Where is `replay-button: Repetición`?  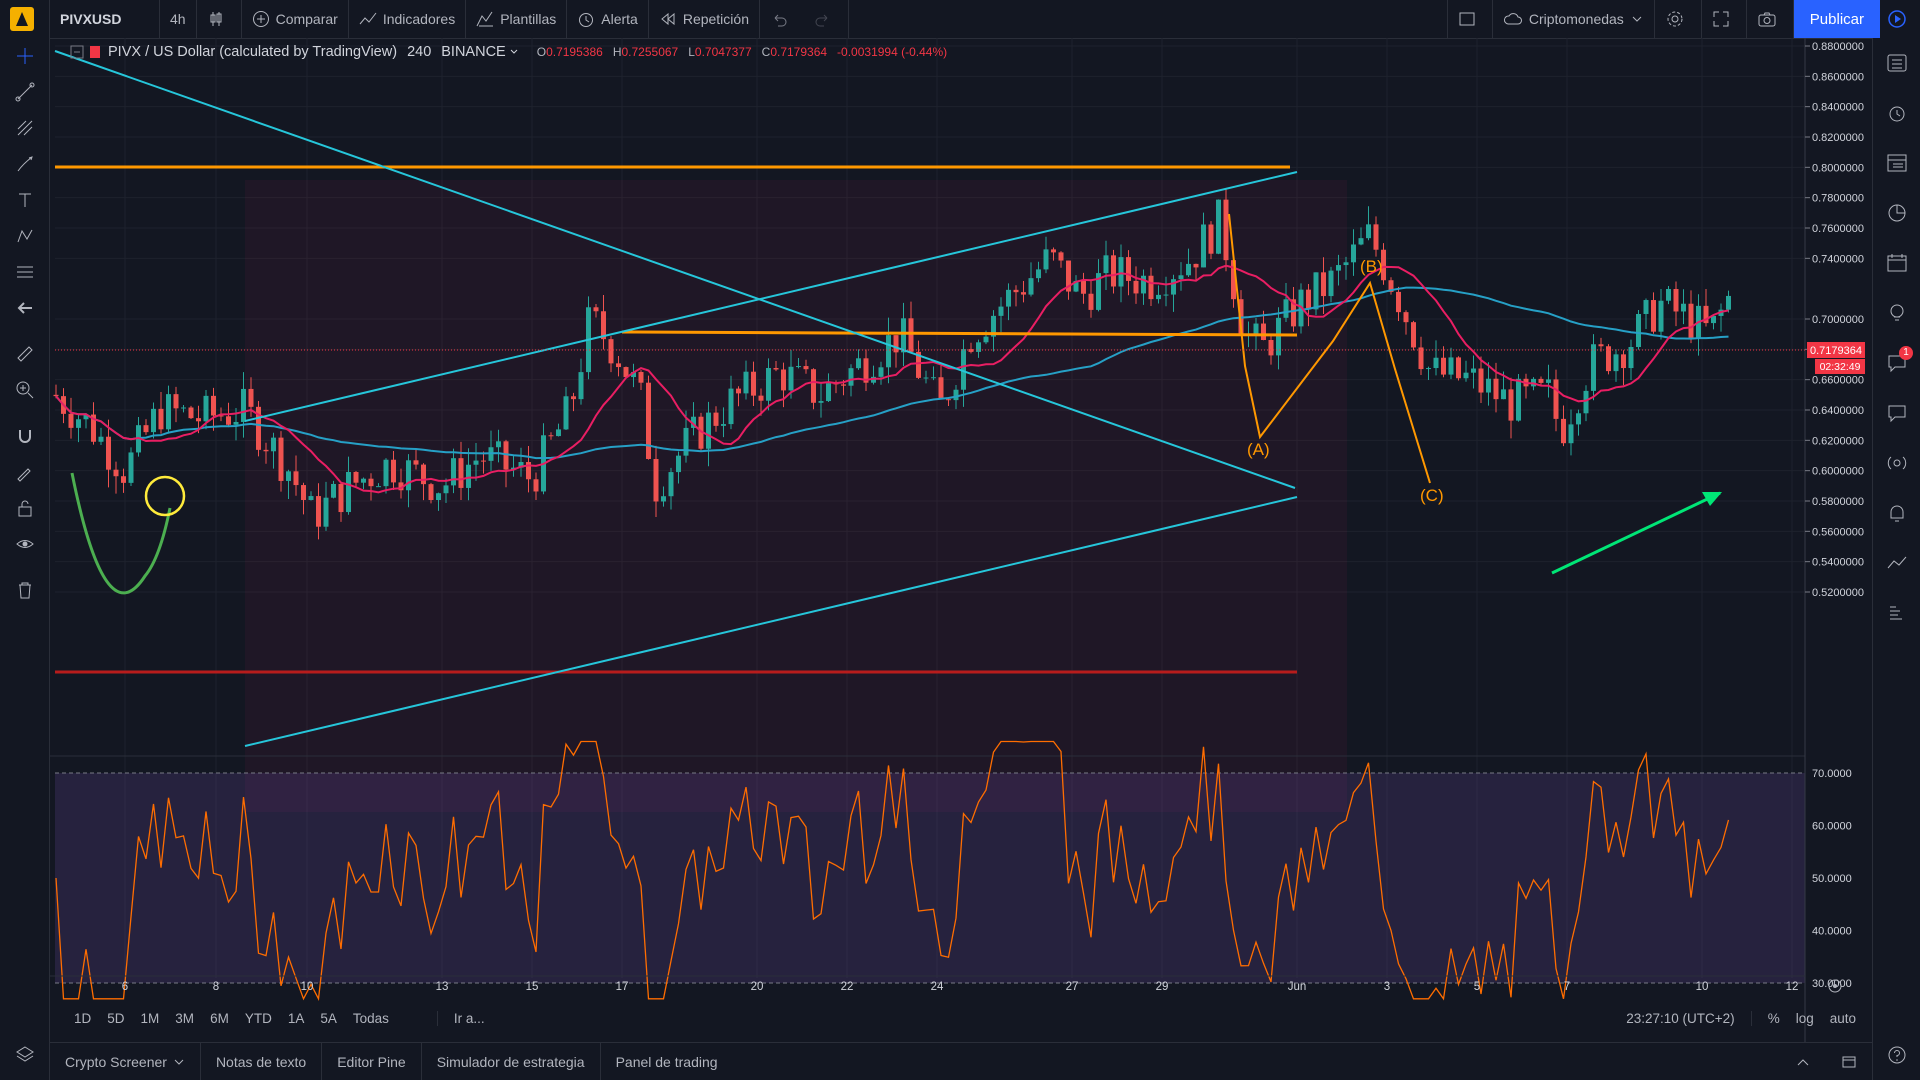
replay-button: Repetición is located at coordinates (704, 19).